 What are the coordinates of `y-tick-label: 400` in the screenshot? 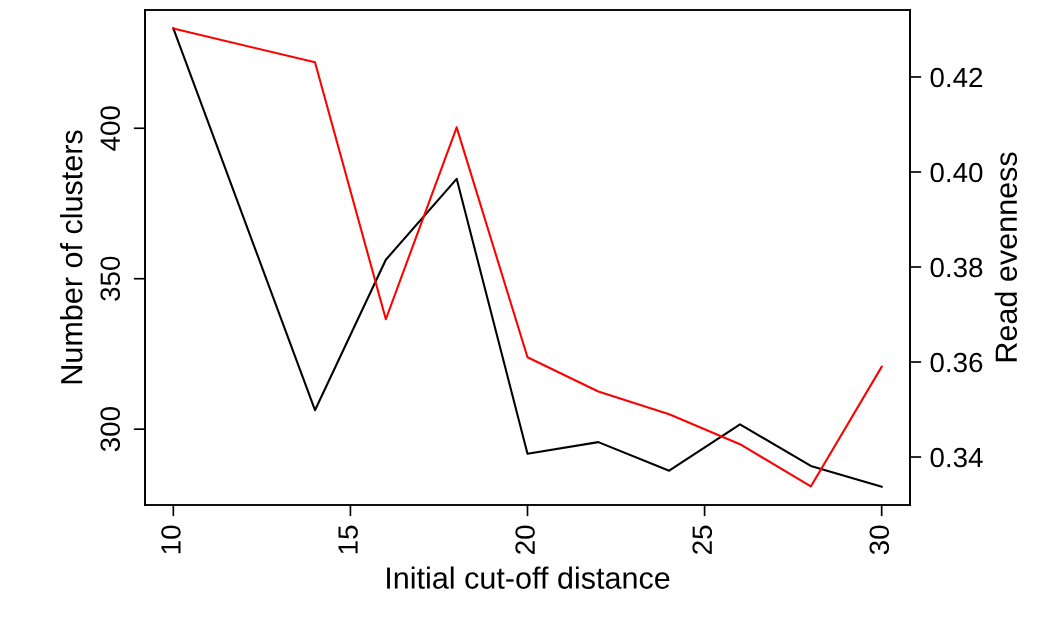 It's located at (110, 128).